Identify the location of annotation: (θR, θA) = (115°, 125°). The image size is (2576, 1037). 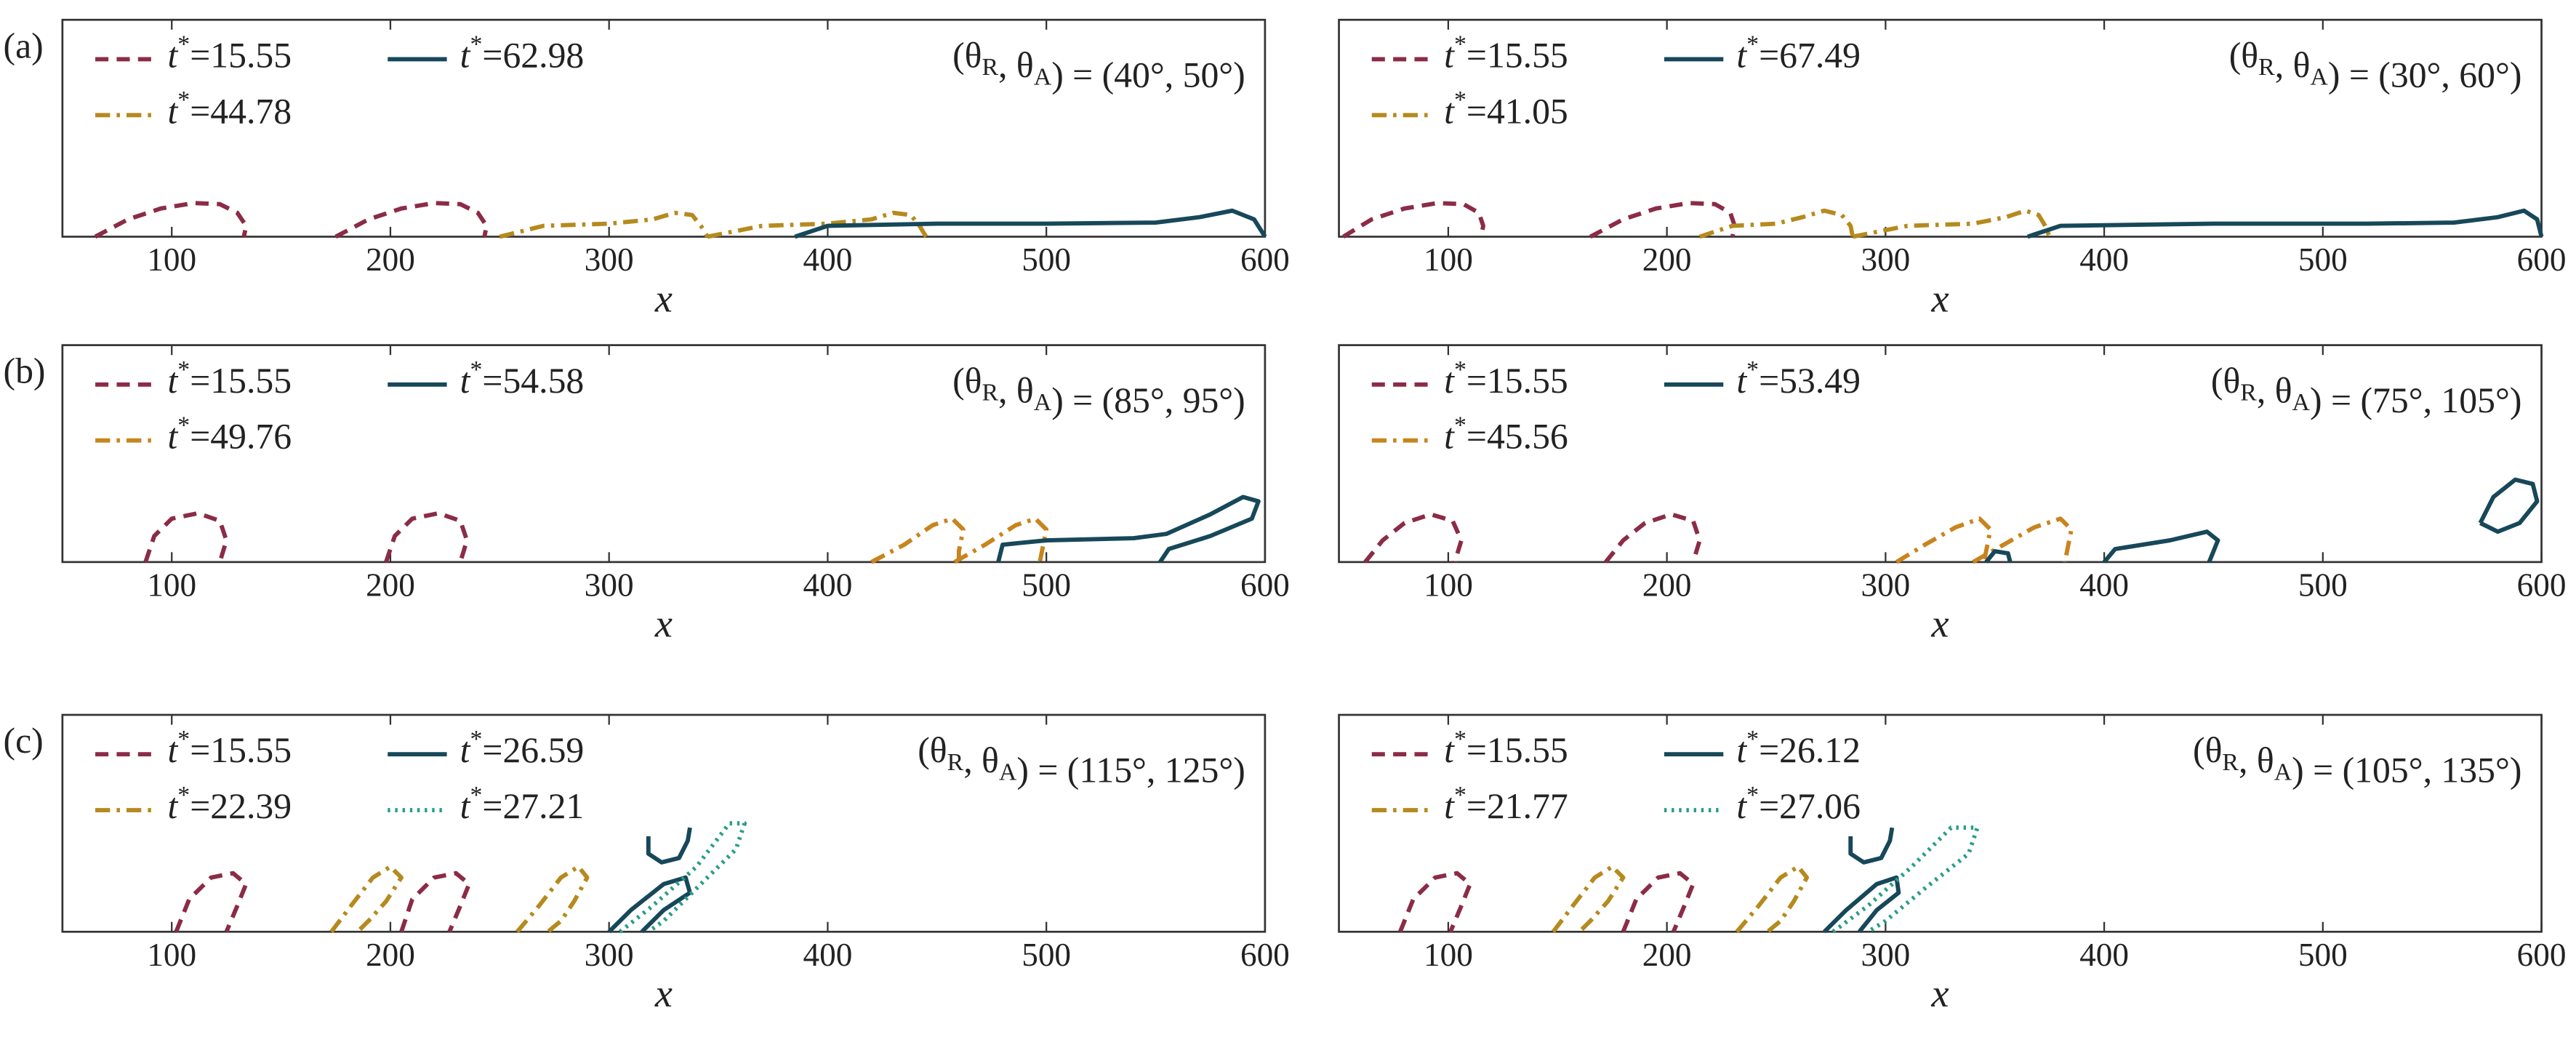
(1081, 760).